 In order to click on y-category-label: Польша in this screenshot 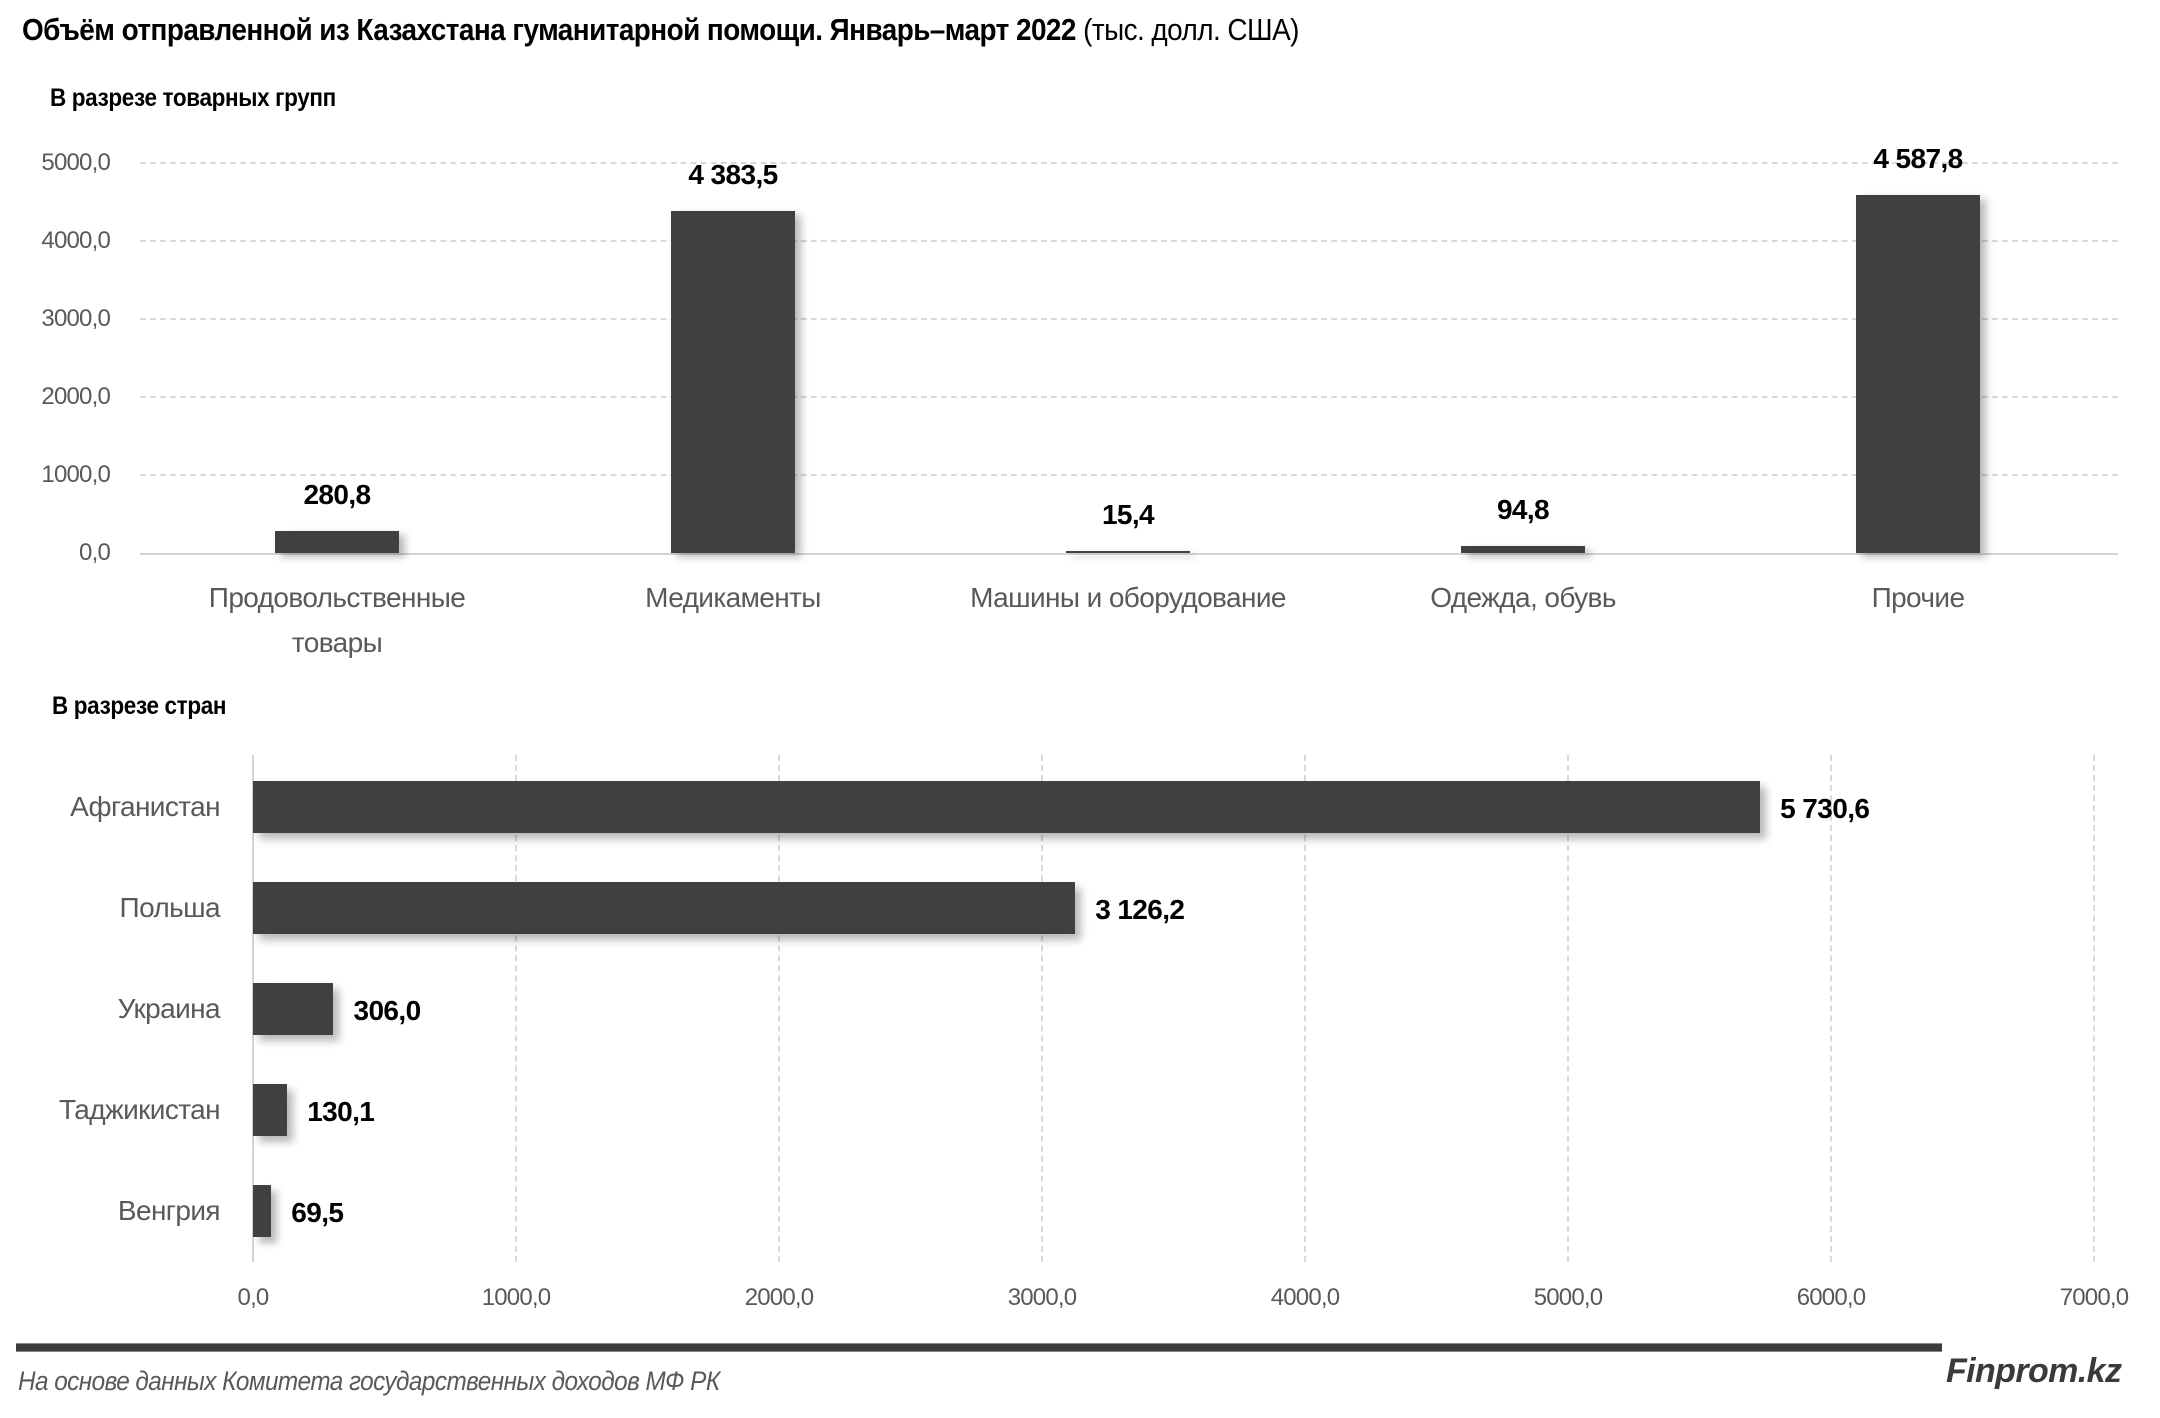, I will do `click(170, 907)`.